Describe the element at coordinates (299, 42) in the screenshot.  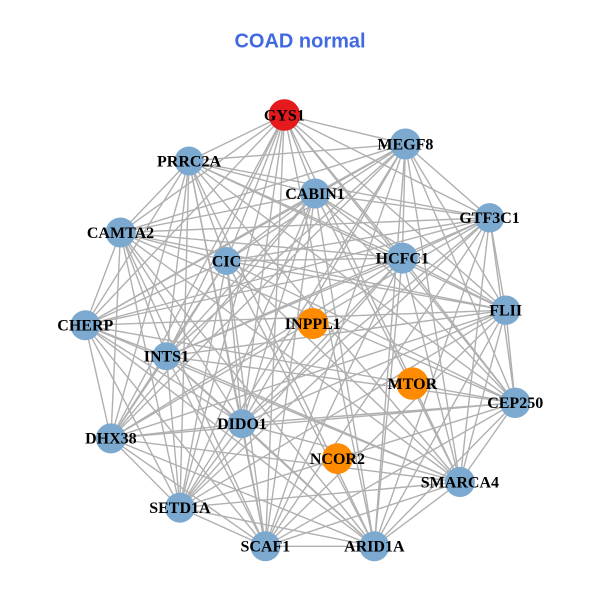
I see `svg-text: COAD normal` at that location.